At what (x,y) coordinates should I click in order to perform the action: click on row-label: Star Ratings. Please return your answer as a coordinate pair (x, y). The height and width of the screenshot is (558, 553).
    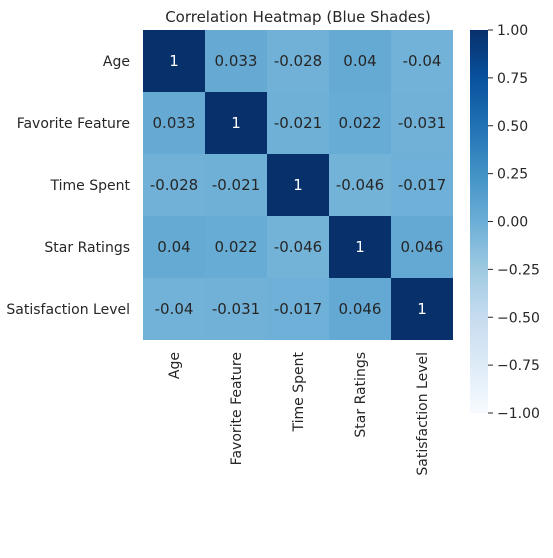
    Looking at the image, I should click on (87, 248).